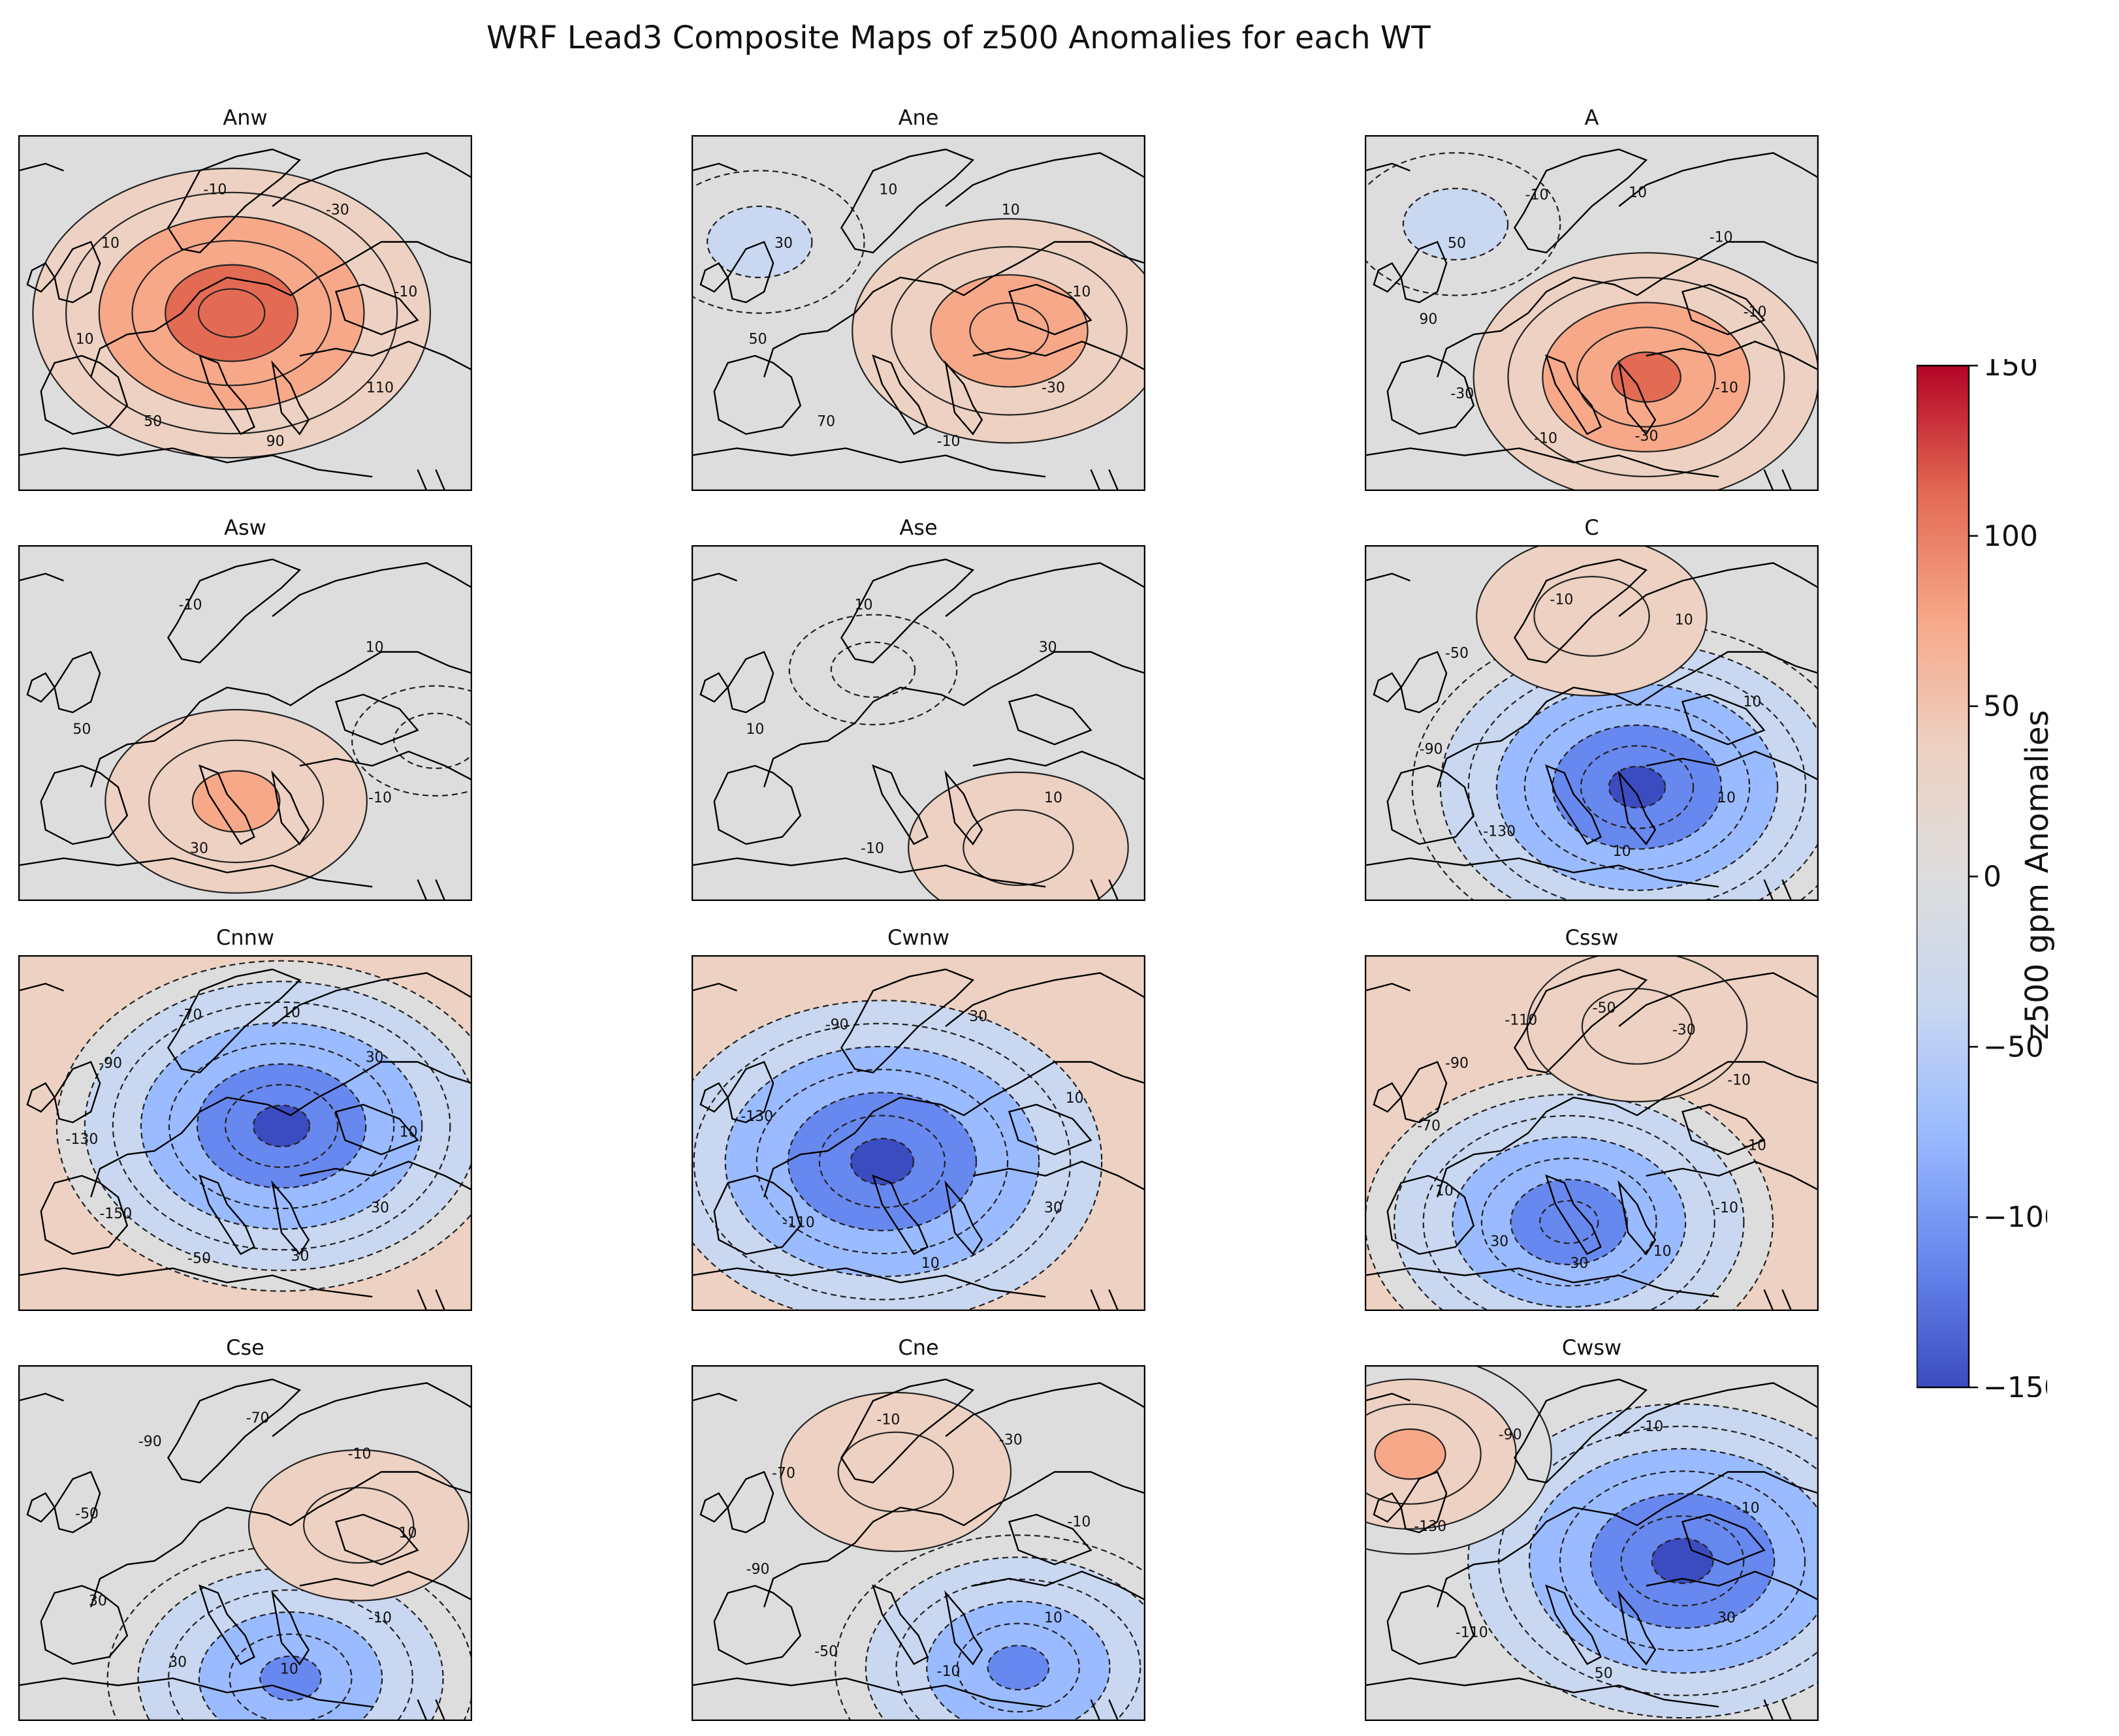 The width and height of the screenshot is (2119, 1736). What do you see at coordinates (1591, 117) in the screenshot?
I see `panel-title-a: A` at bounding box center [1591, 117].